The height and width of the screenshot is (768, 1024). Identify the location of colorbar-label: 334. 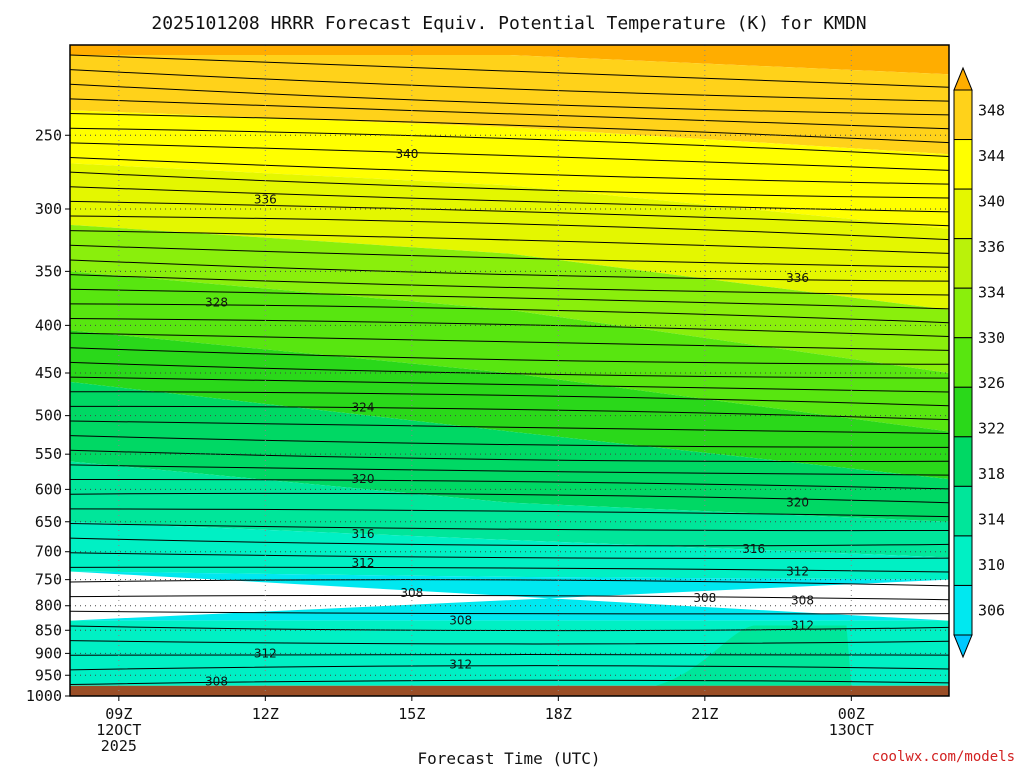
(991, 292).